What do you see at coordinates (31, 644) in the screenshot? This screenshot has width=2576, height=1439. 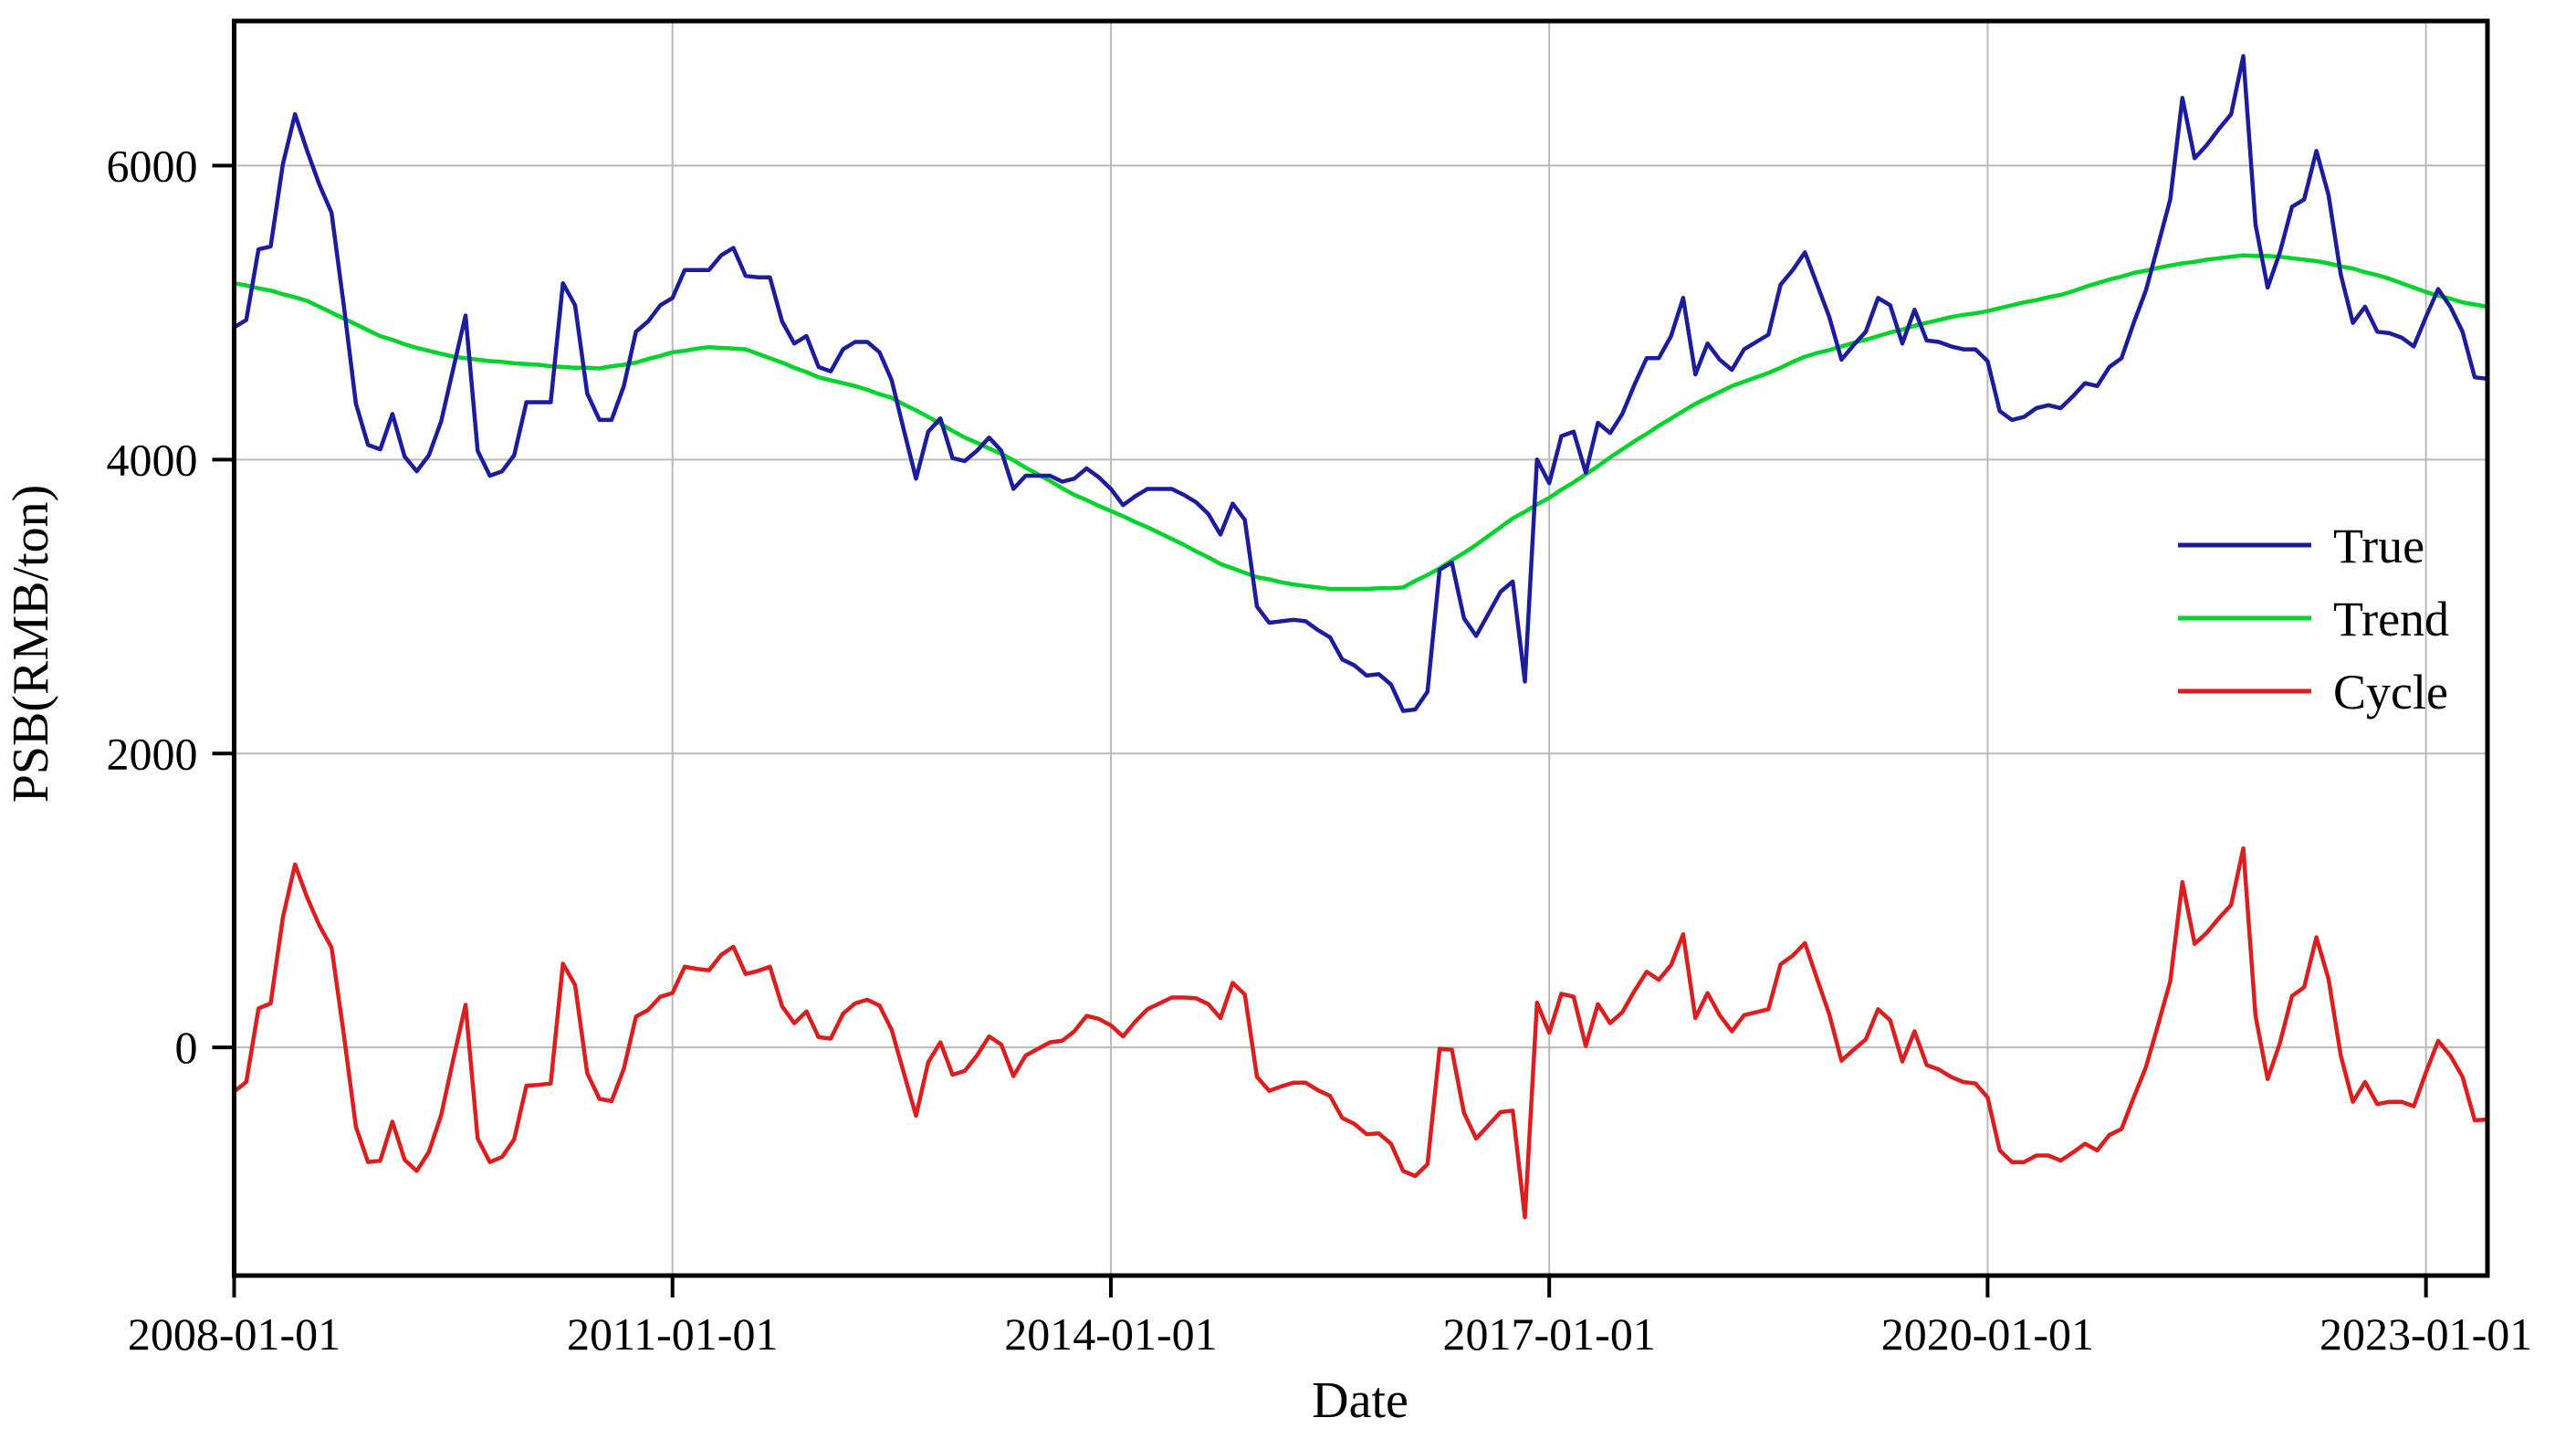 I see `y-axis-label: PSB(RMB/ton)` at bounding box center [31, 644].